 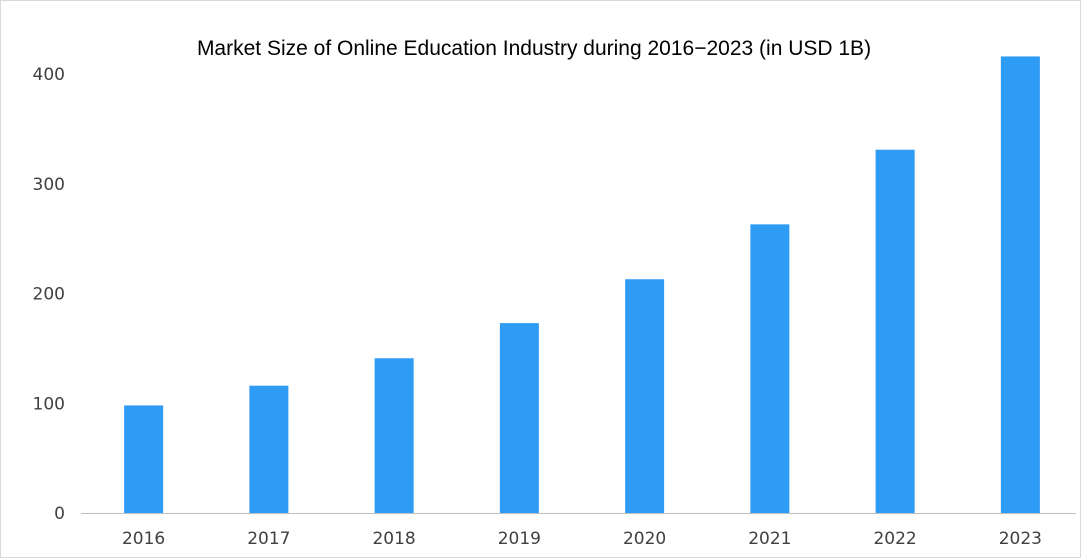 I want to click on y-tick-label: 300, so click(x=49, y=185).